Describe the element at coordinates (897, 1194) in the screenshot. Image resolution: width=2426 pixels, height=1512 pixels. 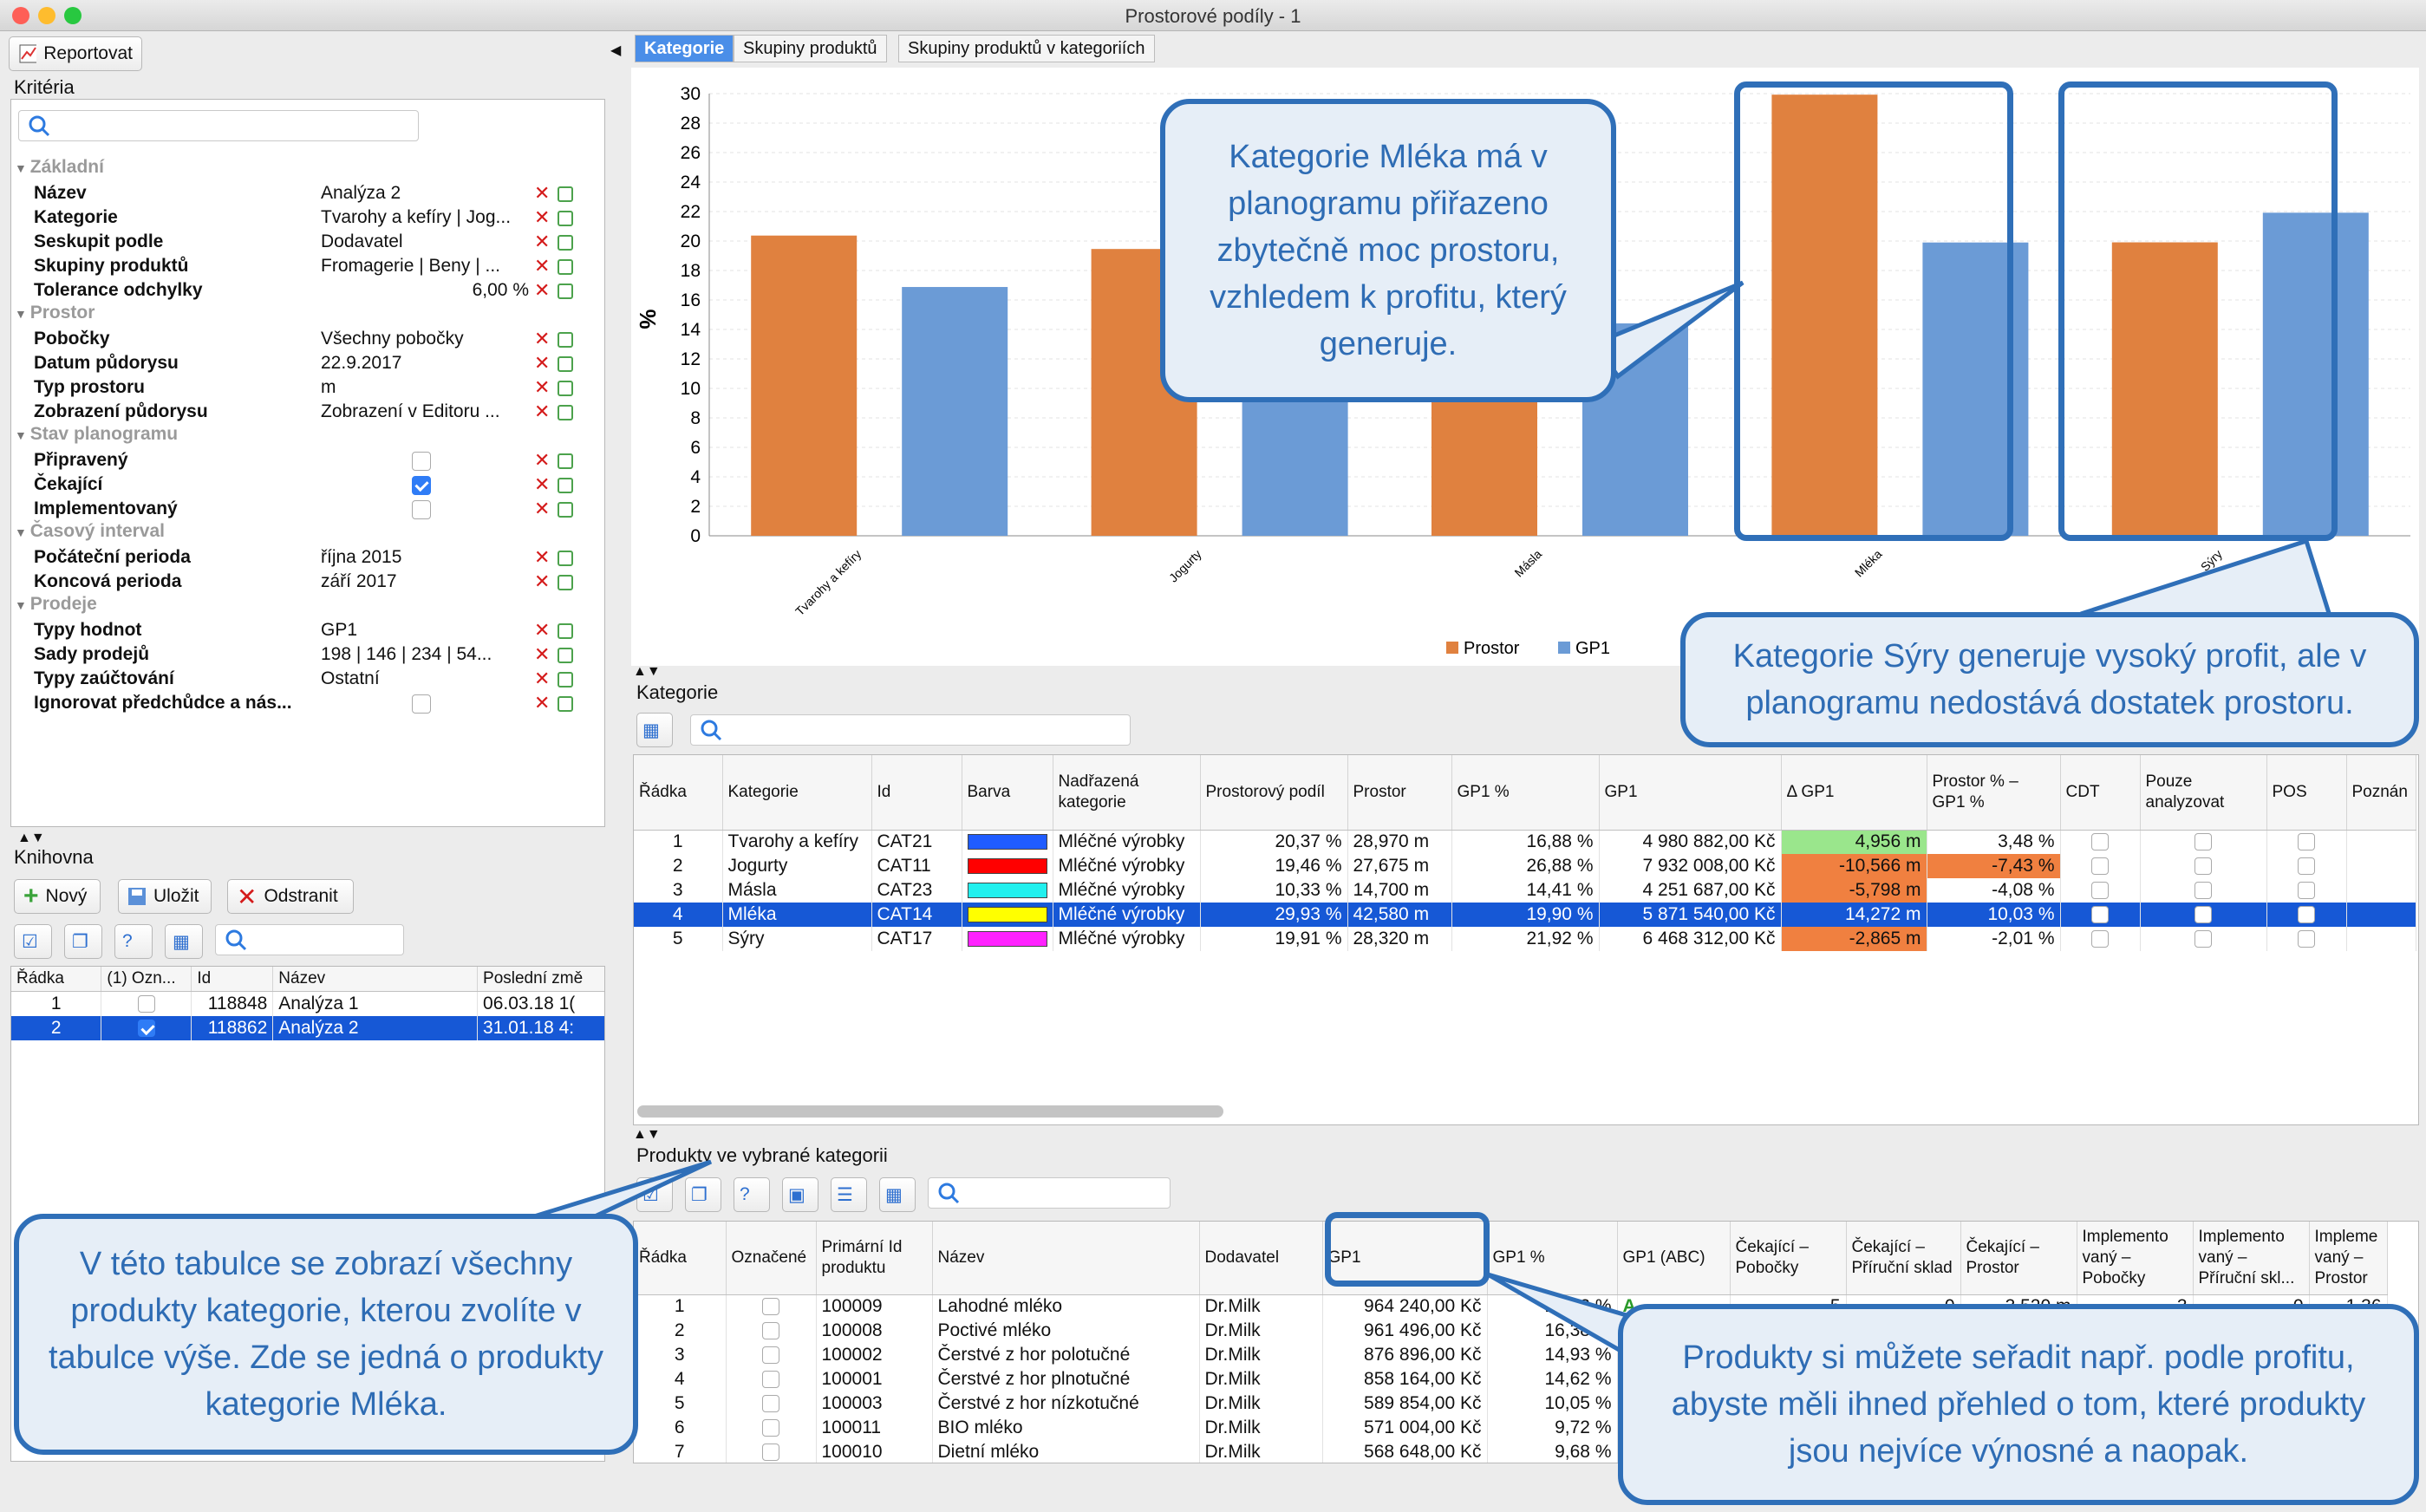
I see `products-columns-button: ▦` at that location.